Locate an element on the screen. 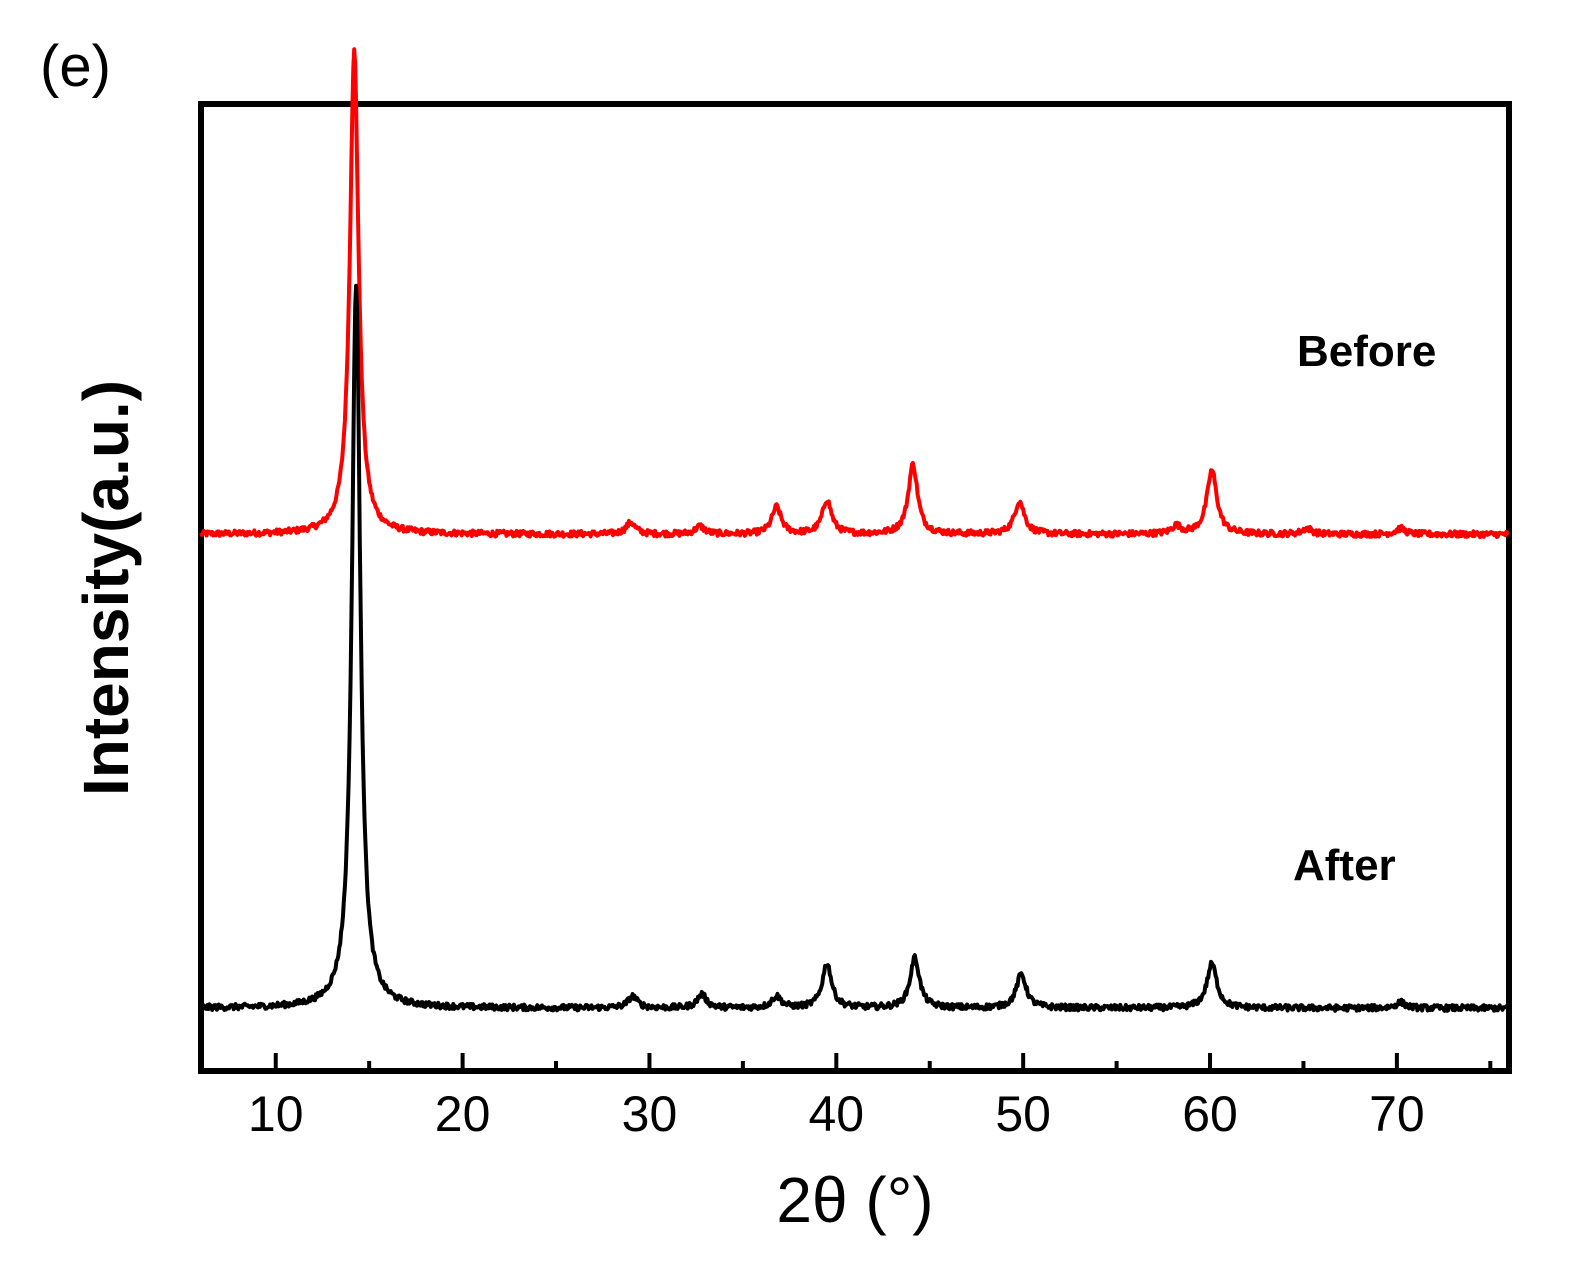 Image resolution: width=1582 pixels, height=1275 pixels. x-axis-tick-labels: 10 20 30 40 50 60 70 is located at coordinates (836, 1114).